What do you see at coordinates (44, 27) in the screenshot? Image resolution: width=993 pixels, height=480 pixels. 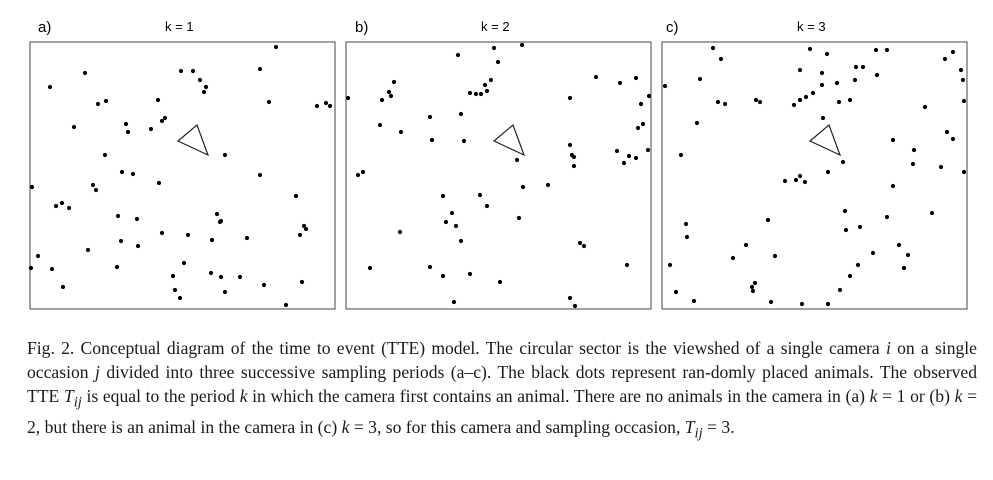 I see `panel-a-letter: a)` at bounding box center [44, 27].